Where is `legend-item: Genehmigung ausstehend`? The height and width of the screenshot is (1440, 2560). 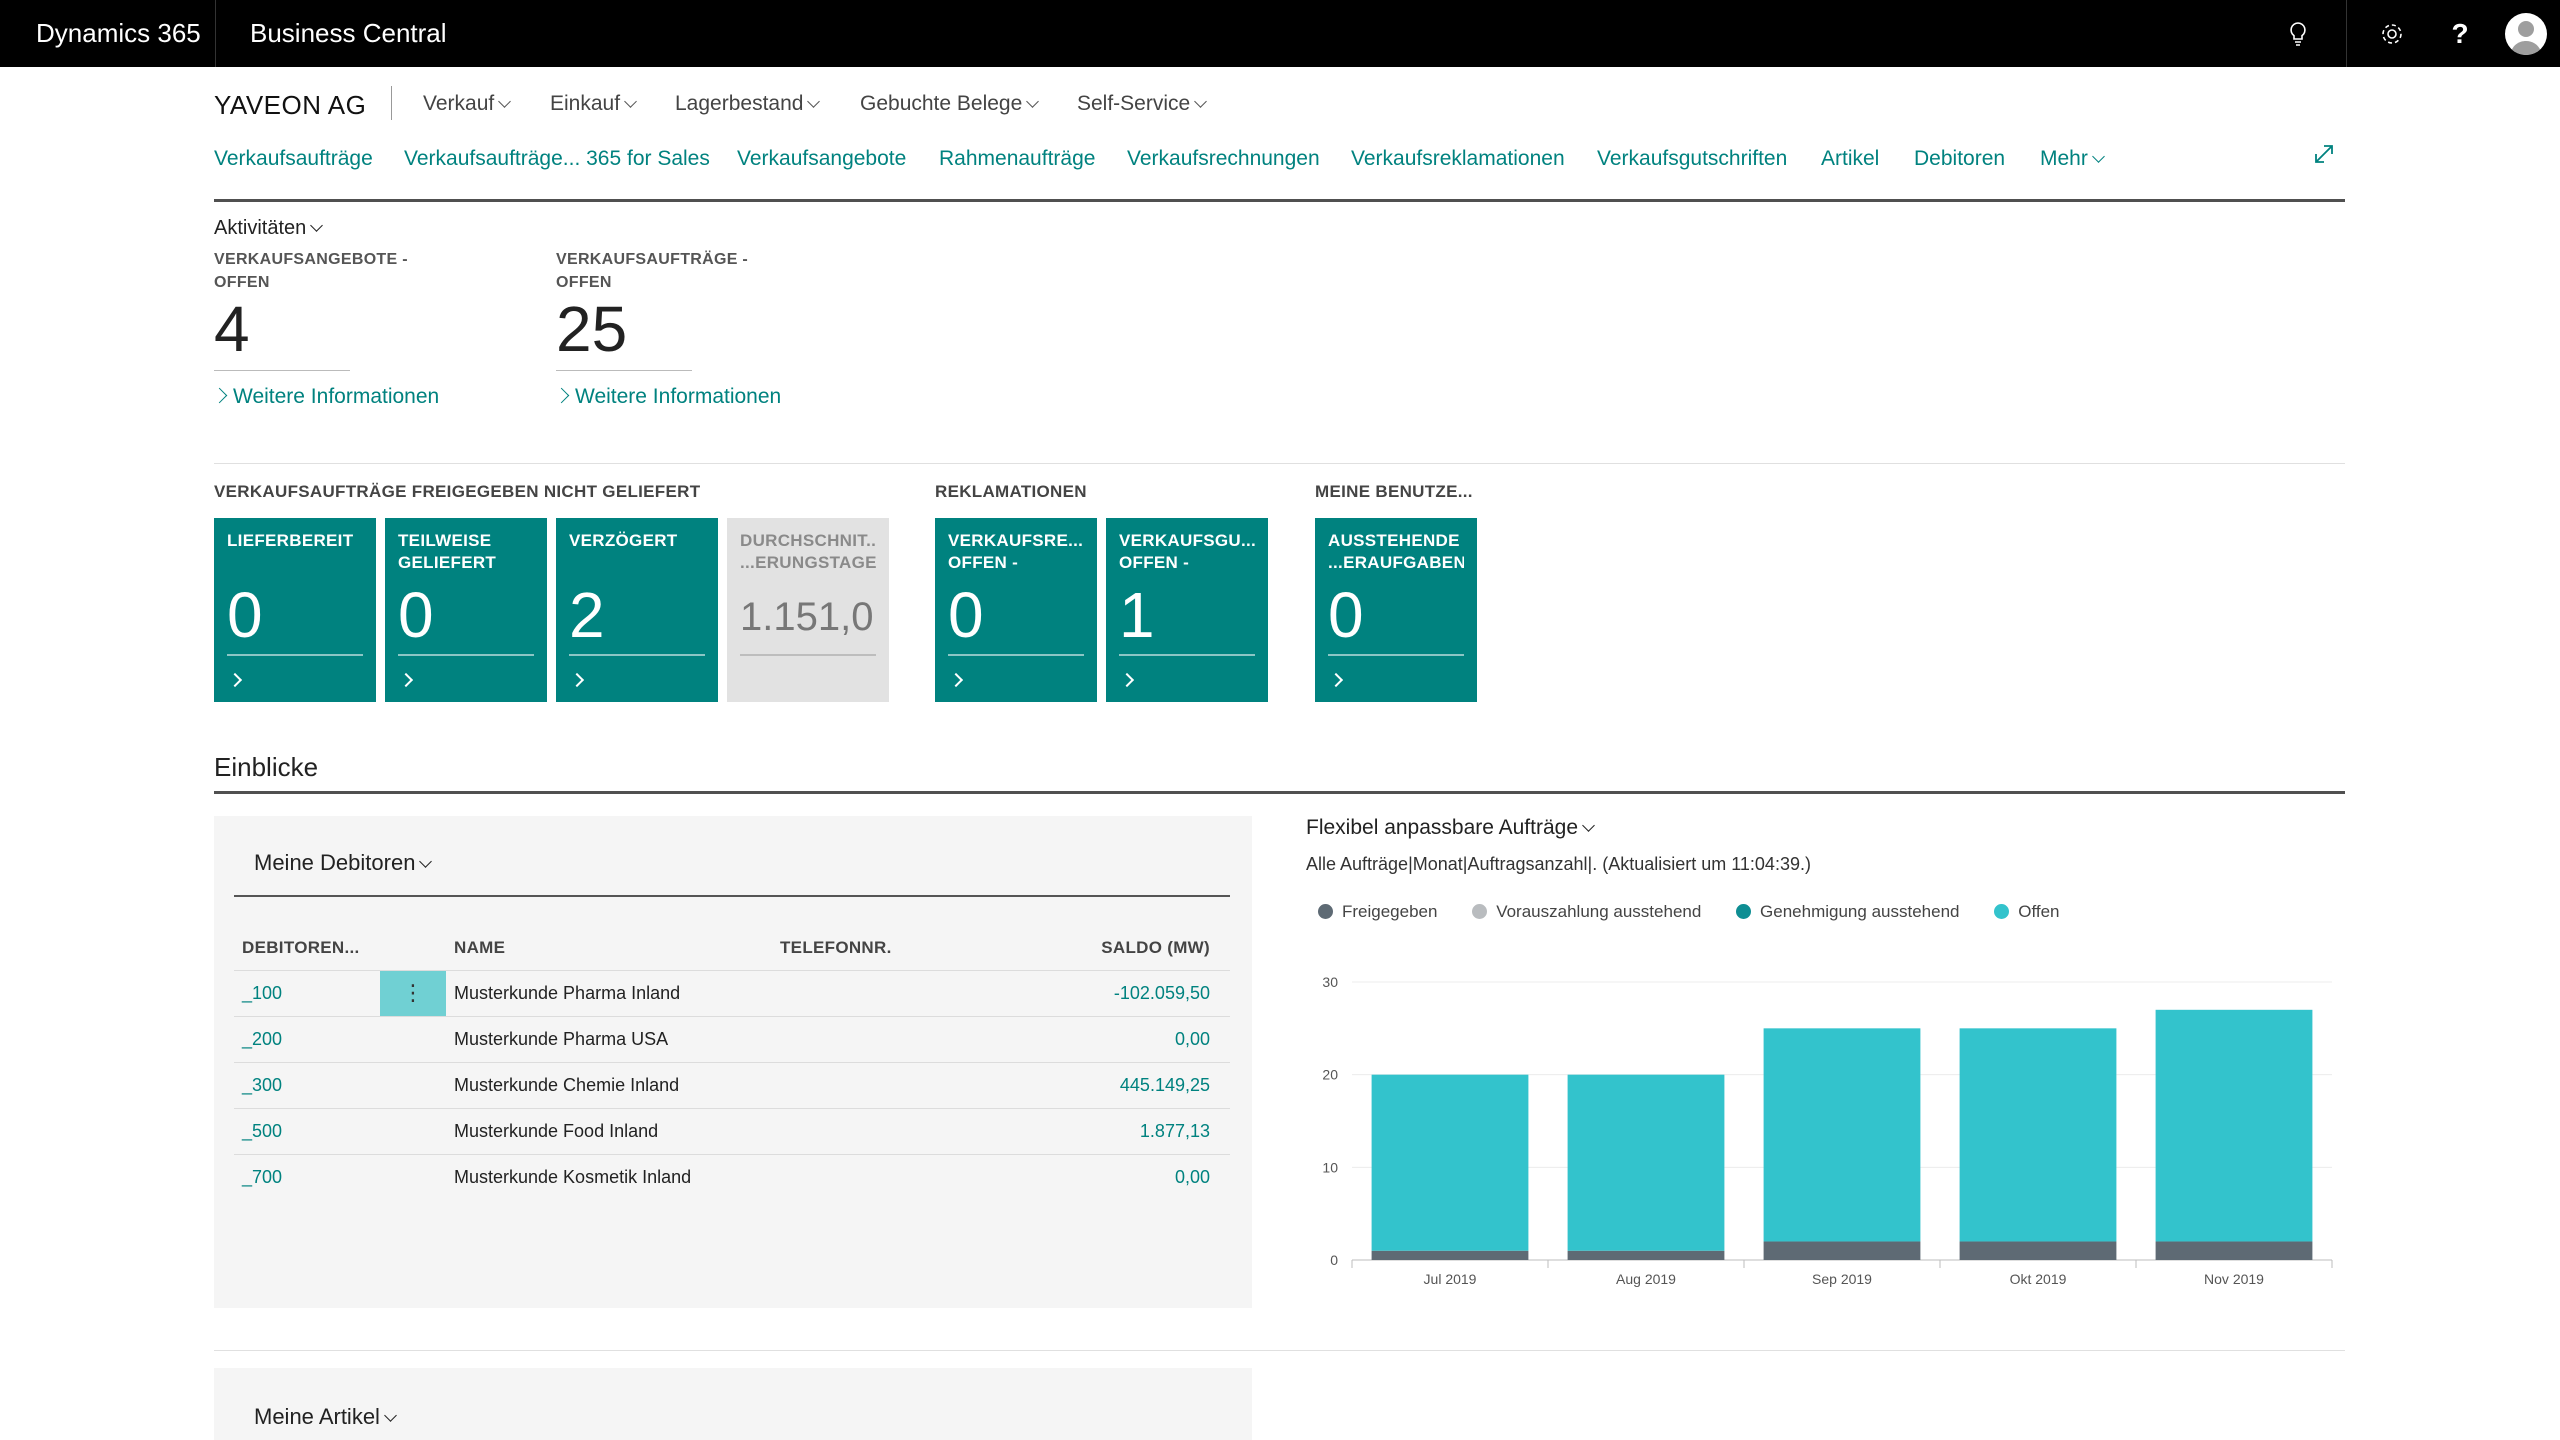
legend-item: Genehmigung ausstehend is located at coordinates (1847, 912).